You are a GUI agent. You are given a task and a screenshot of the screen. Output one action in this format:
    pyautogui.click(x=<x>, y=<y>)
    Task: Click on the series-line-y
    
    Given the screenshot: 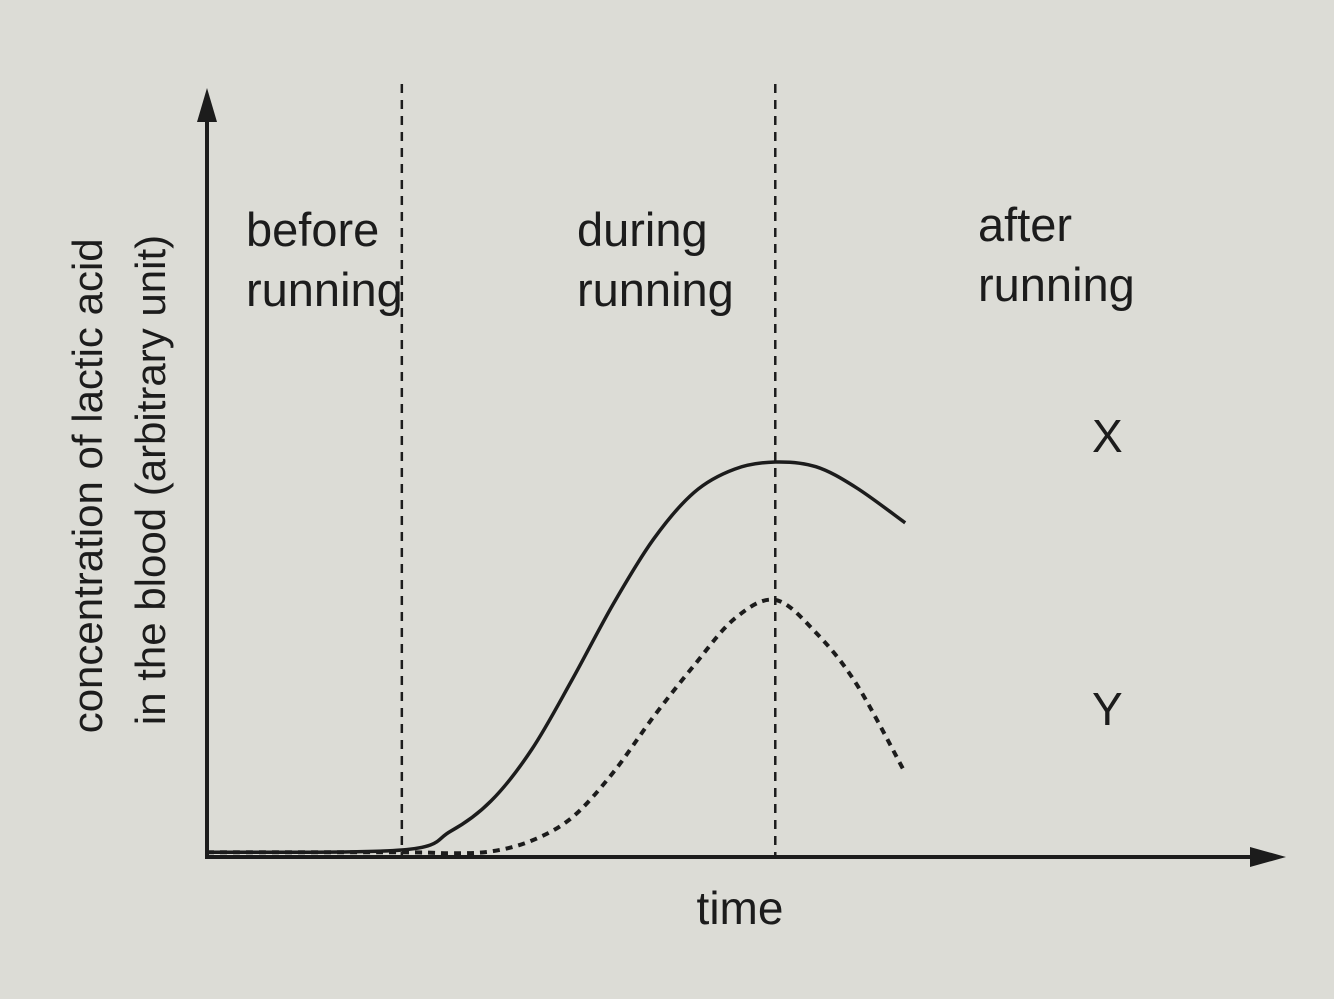 What is the action you would take?
    pyautogui.click(x=556, y=726)
    